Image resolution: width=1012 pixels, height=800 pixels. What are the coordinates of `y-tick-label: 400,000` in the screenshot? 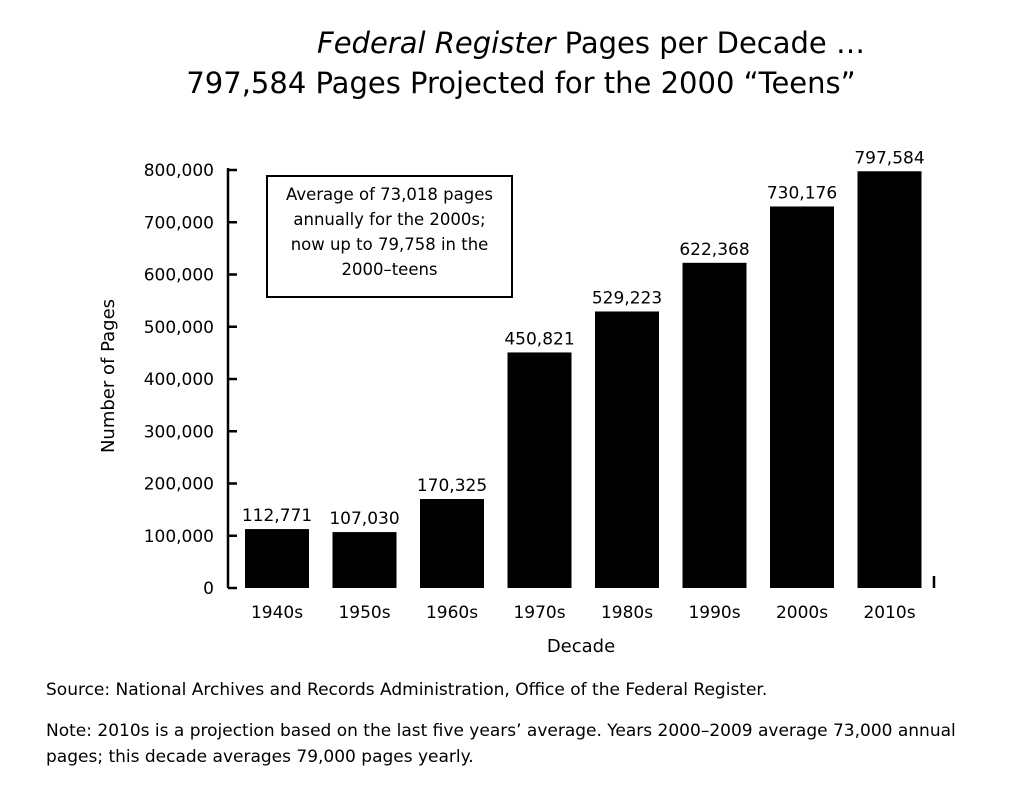 It's located at (179, 380).